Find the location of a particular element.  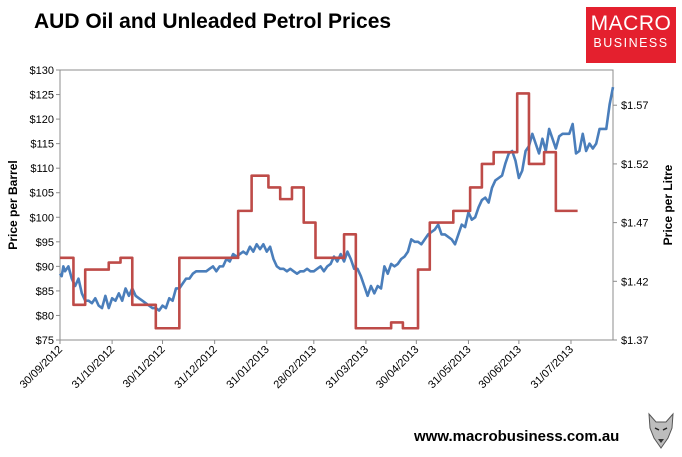

y-left-tick-label: $75 is located at coordinates (45, 341).